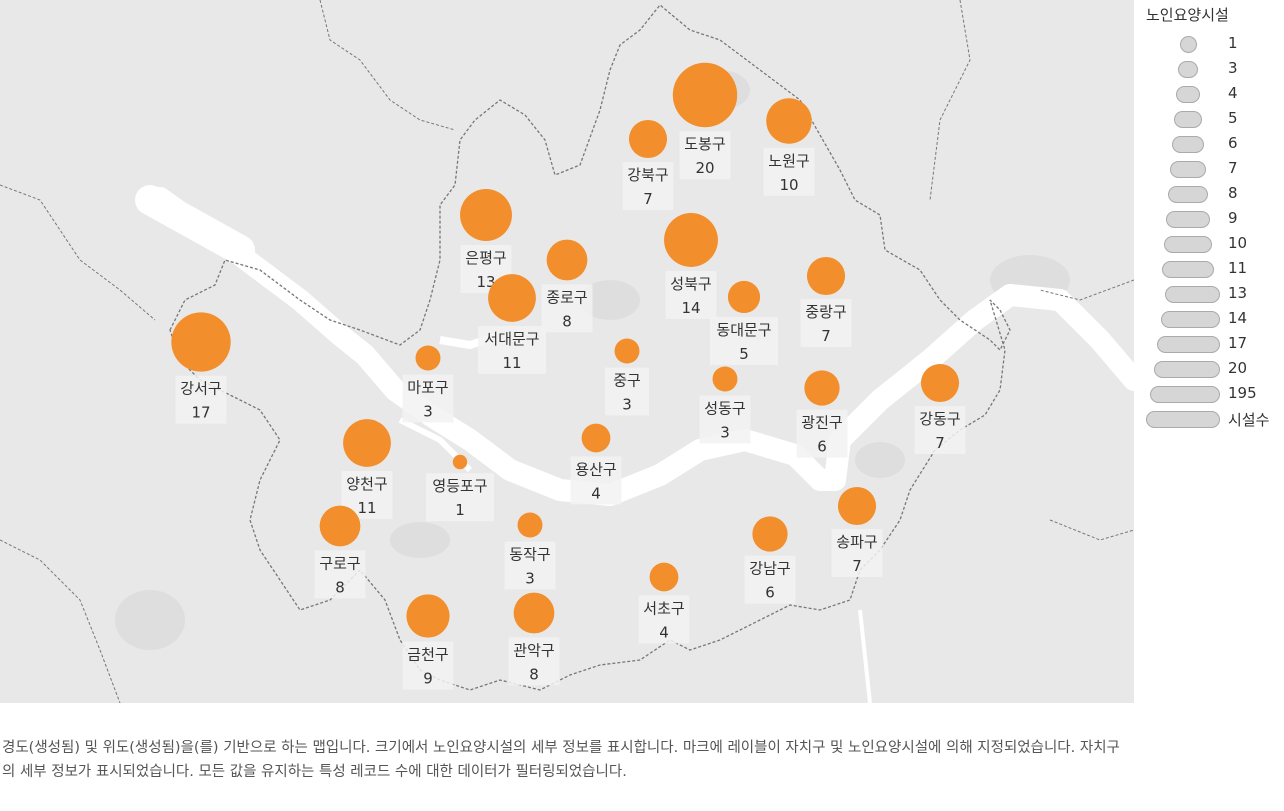 Image resolution: width=1284 pixels, height=811 pixels. Describe the element at coordinates (530, 551) in the screenshot. I see `district-mark: 동작구 3` at that location.